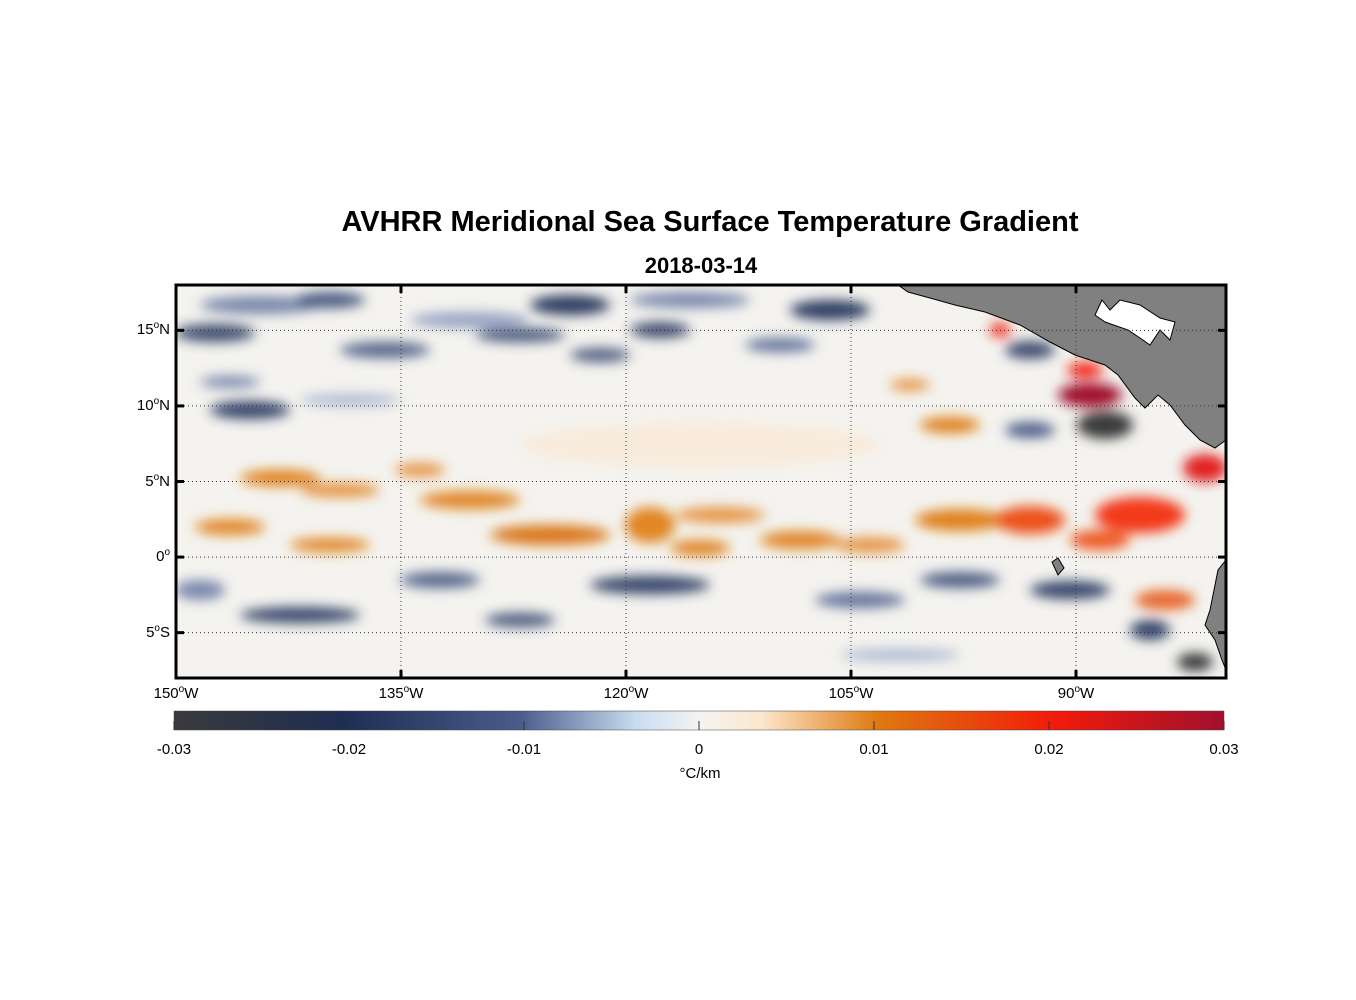  I want to click on colorbar-tick-label: 0.03, so click(1224, 749).